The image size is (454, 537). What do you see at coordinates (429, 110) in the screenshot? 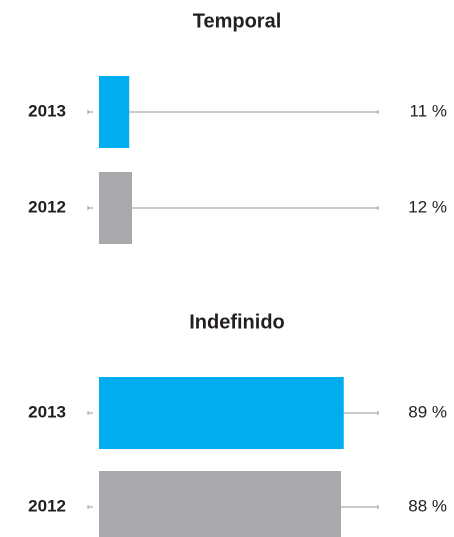
I see `value-label: 11 %` at bounding box center [429, 110].